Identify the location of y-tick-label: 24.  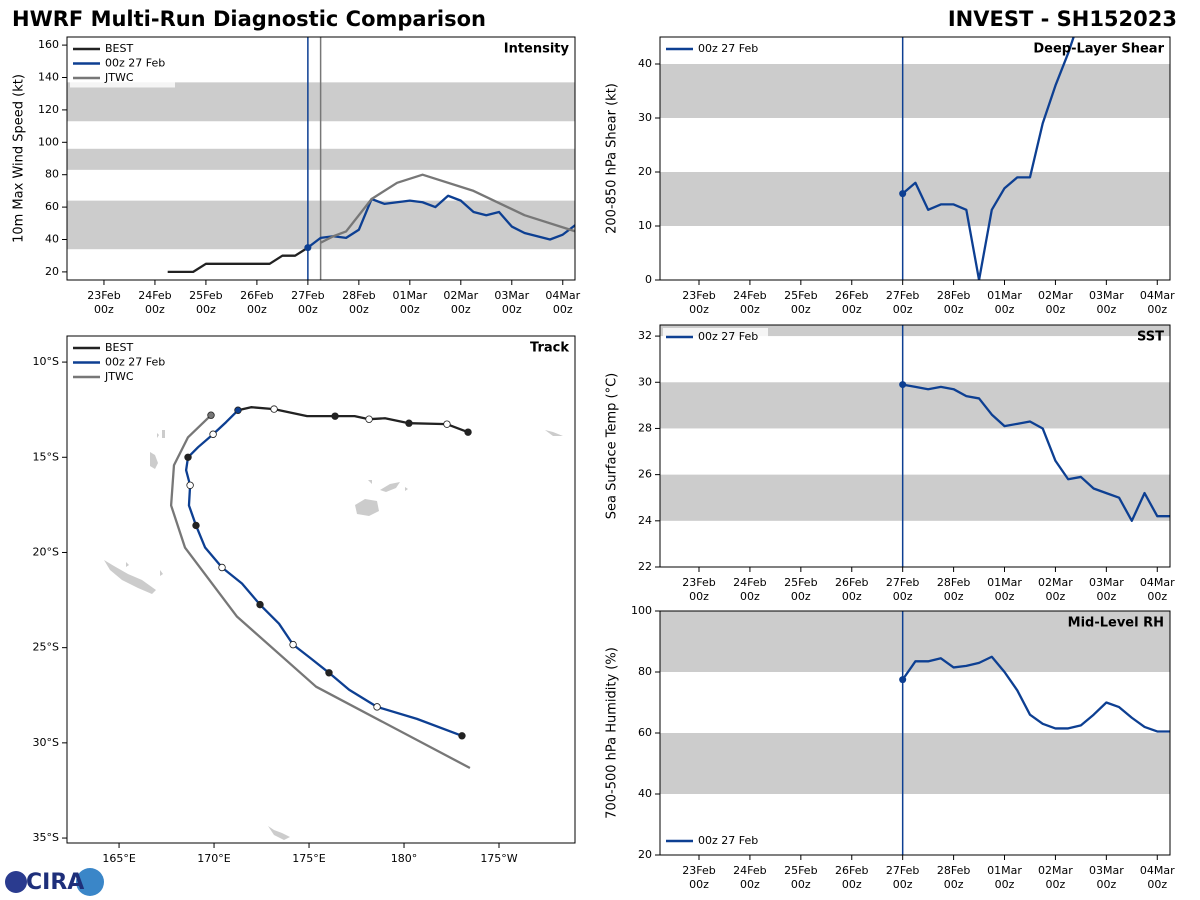
(645, 520).